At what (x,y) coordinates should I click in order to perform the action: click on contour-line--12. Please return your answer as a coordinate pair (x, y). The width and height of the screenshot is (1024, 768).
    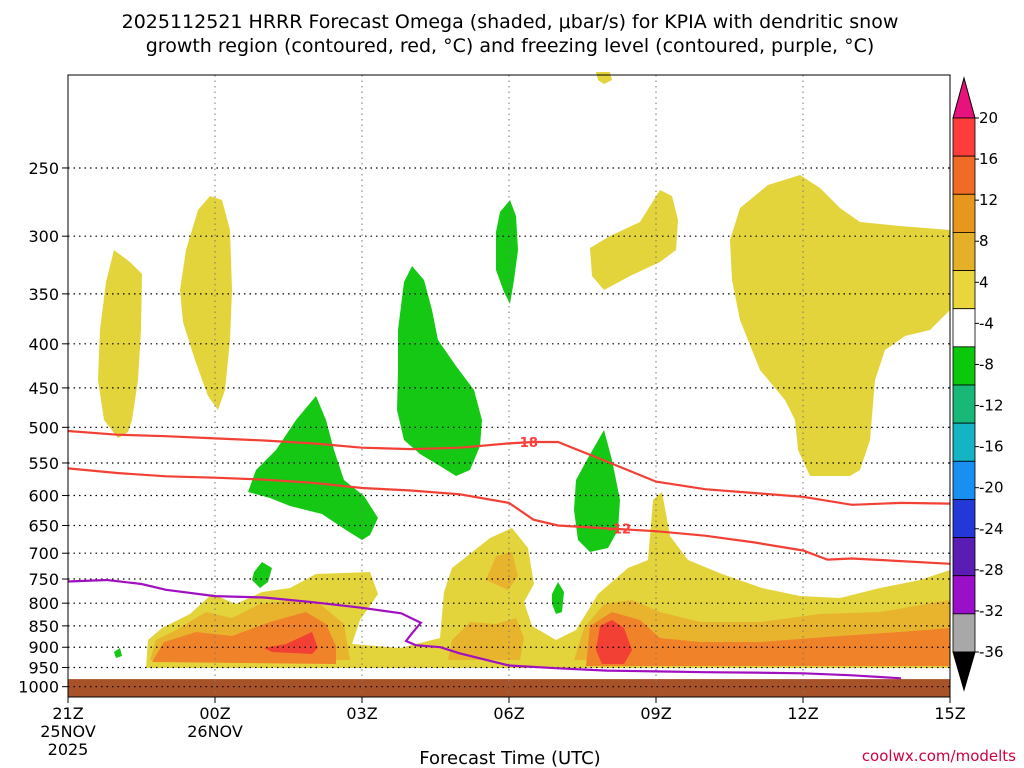
    Looking at the image, I should click on (509, 516).